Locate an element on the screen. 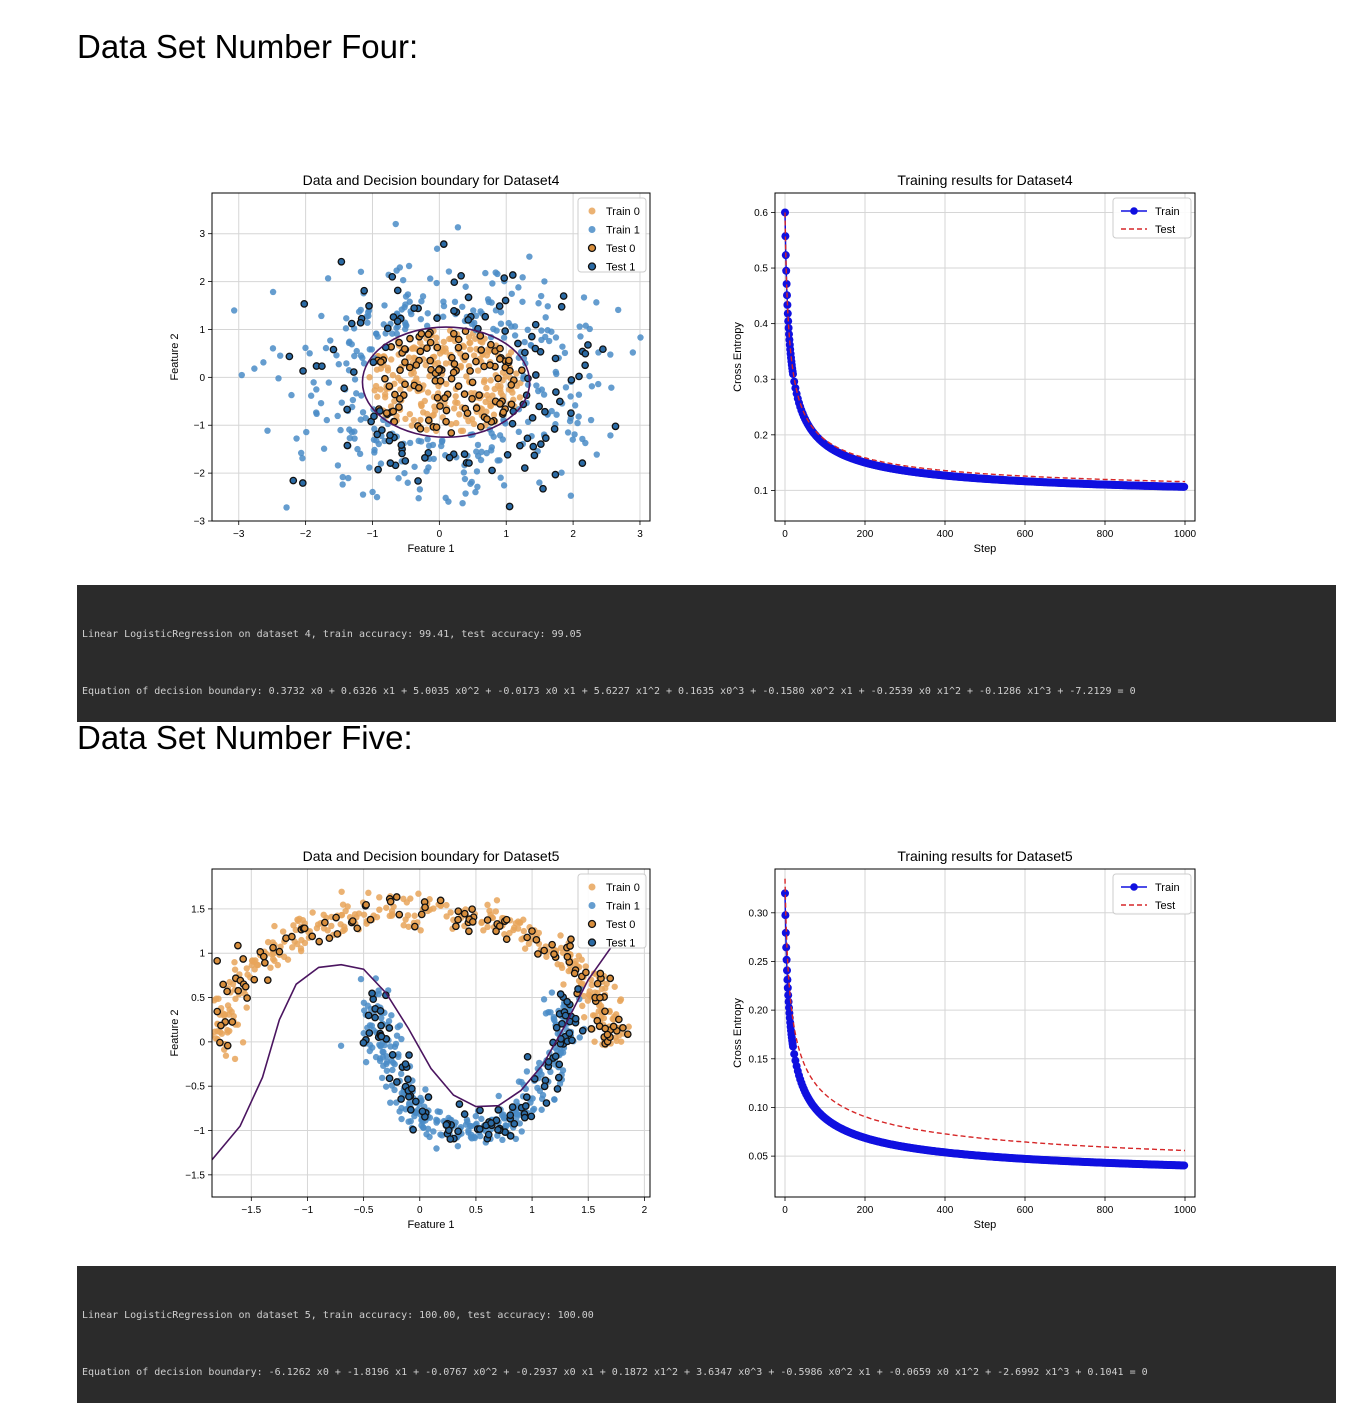  y-tick-label: −0.5 is located at coordinates (195, 1087).